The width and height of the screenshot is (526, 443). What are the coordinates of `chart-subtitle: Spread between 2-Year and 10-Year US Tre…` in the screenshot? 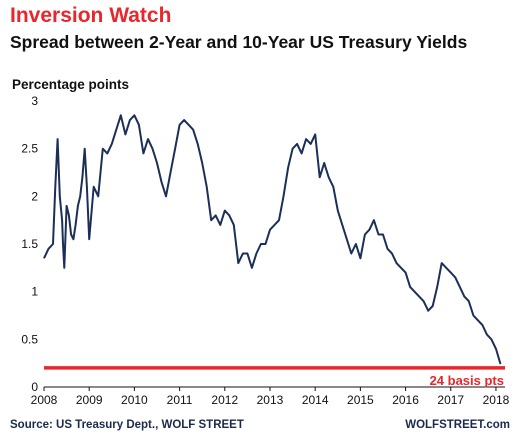 It's located at (239, 42).